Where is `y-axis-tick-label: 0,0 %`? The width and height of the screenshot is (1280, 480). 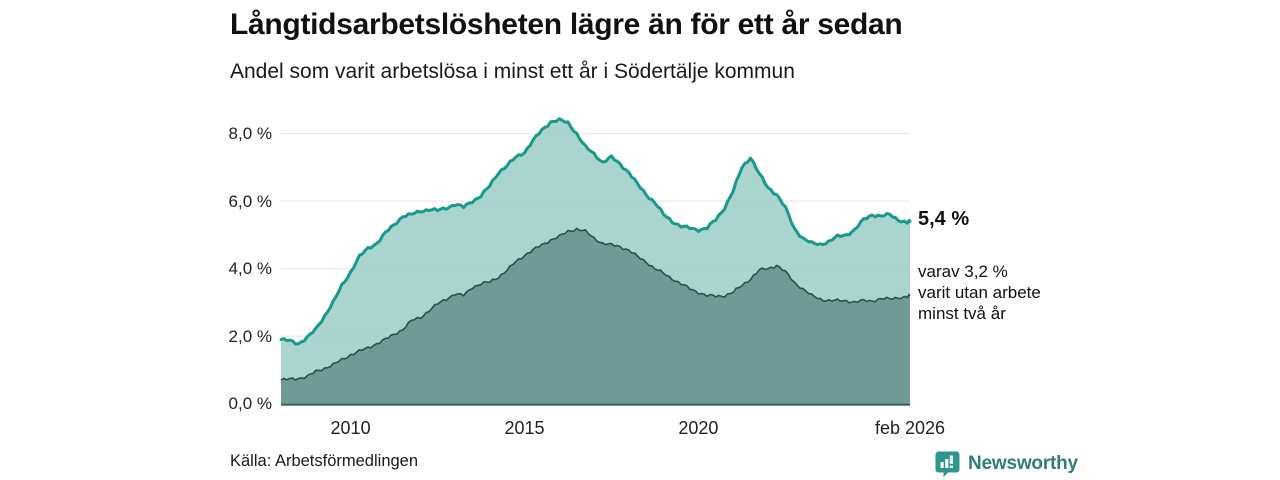
y-axis-tick-label: 0,0 % is located at coordinates (250, 404).